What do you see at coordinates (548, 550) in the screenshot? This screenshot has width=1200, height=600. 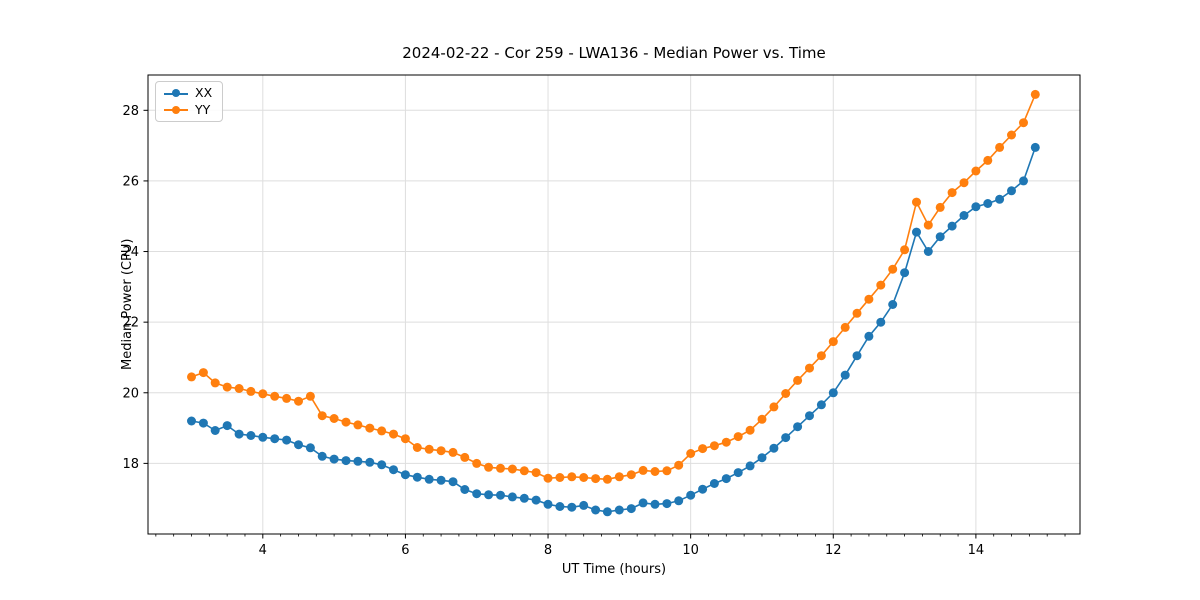 I see `x-tick-label: 8` at bounding box center [548, 550].